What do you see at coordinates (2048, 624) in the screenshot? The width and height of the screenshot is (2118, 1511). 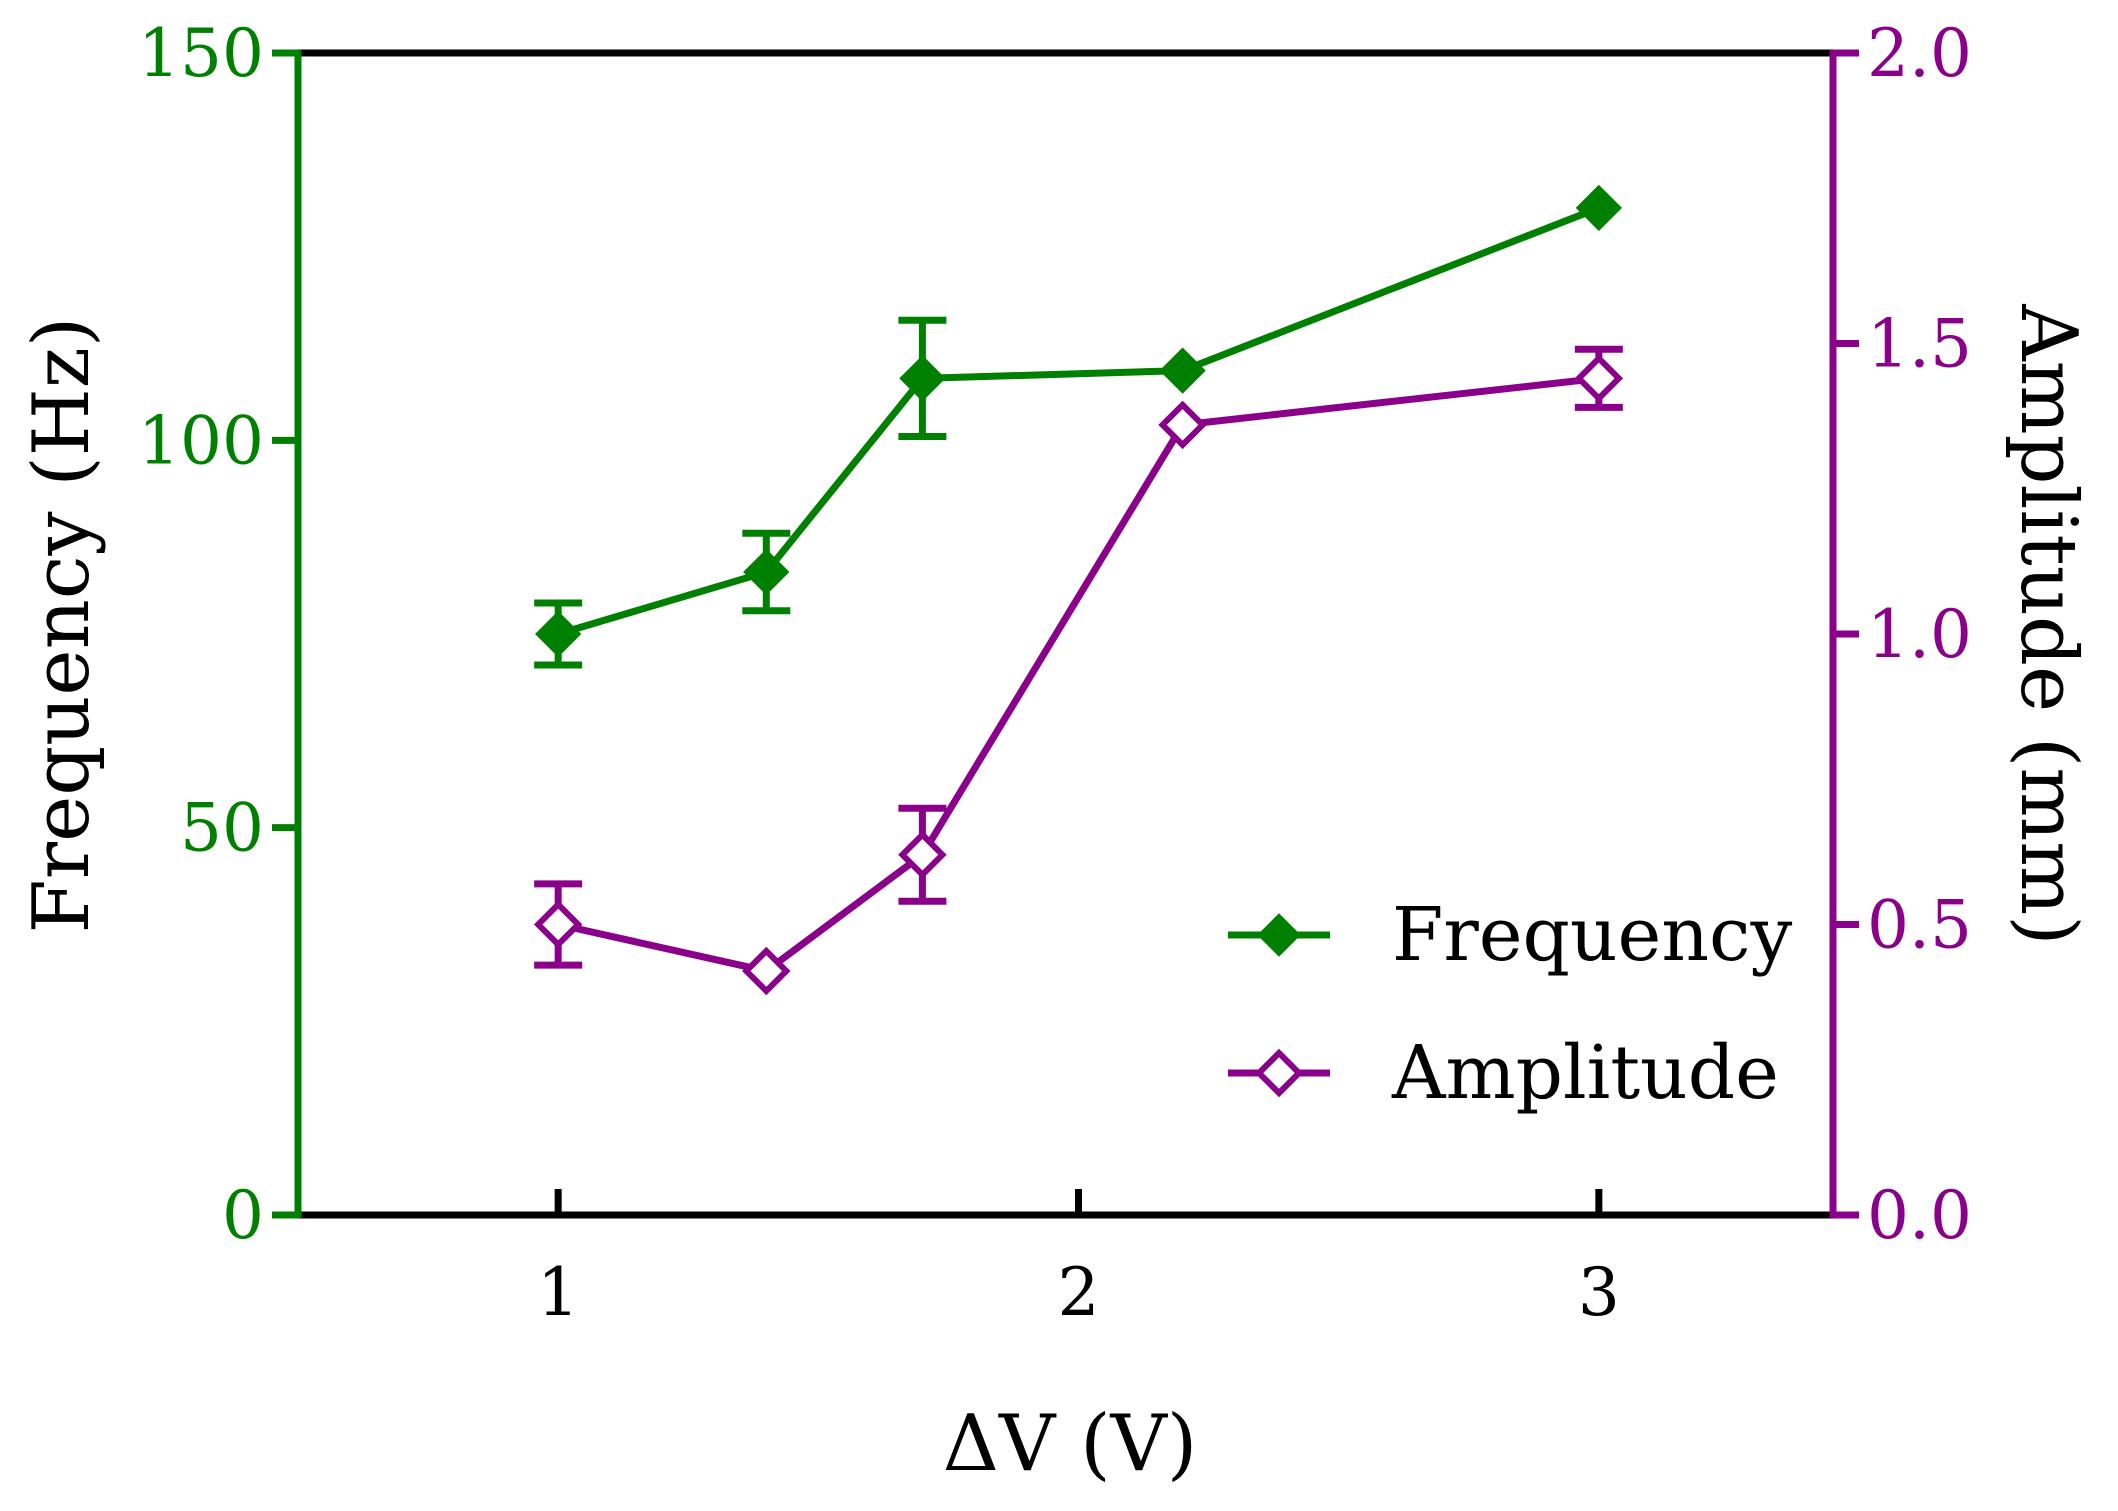 I see `right-axis-title: Amplitude (mm)` at bounding box center [2048, 624].